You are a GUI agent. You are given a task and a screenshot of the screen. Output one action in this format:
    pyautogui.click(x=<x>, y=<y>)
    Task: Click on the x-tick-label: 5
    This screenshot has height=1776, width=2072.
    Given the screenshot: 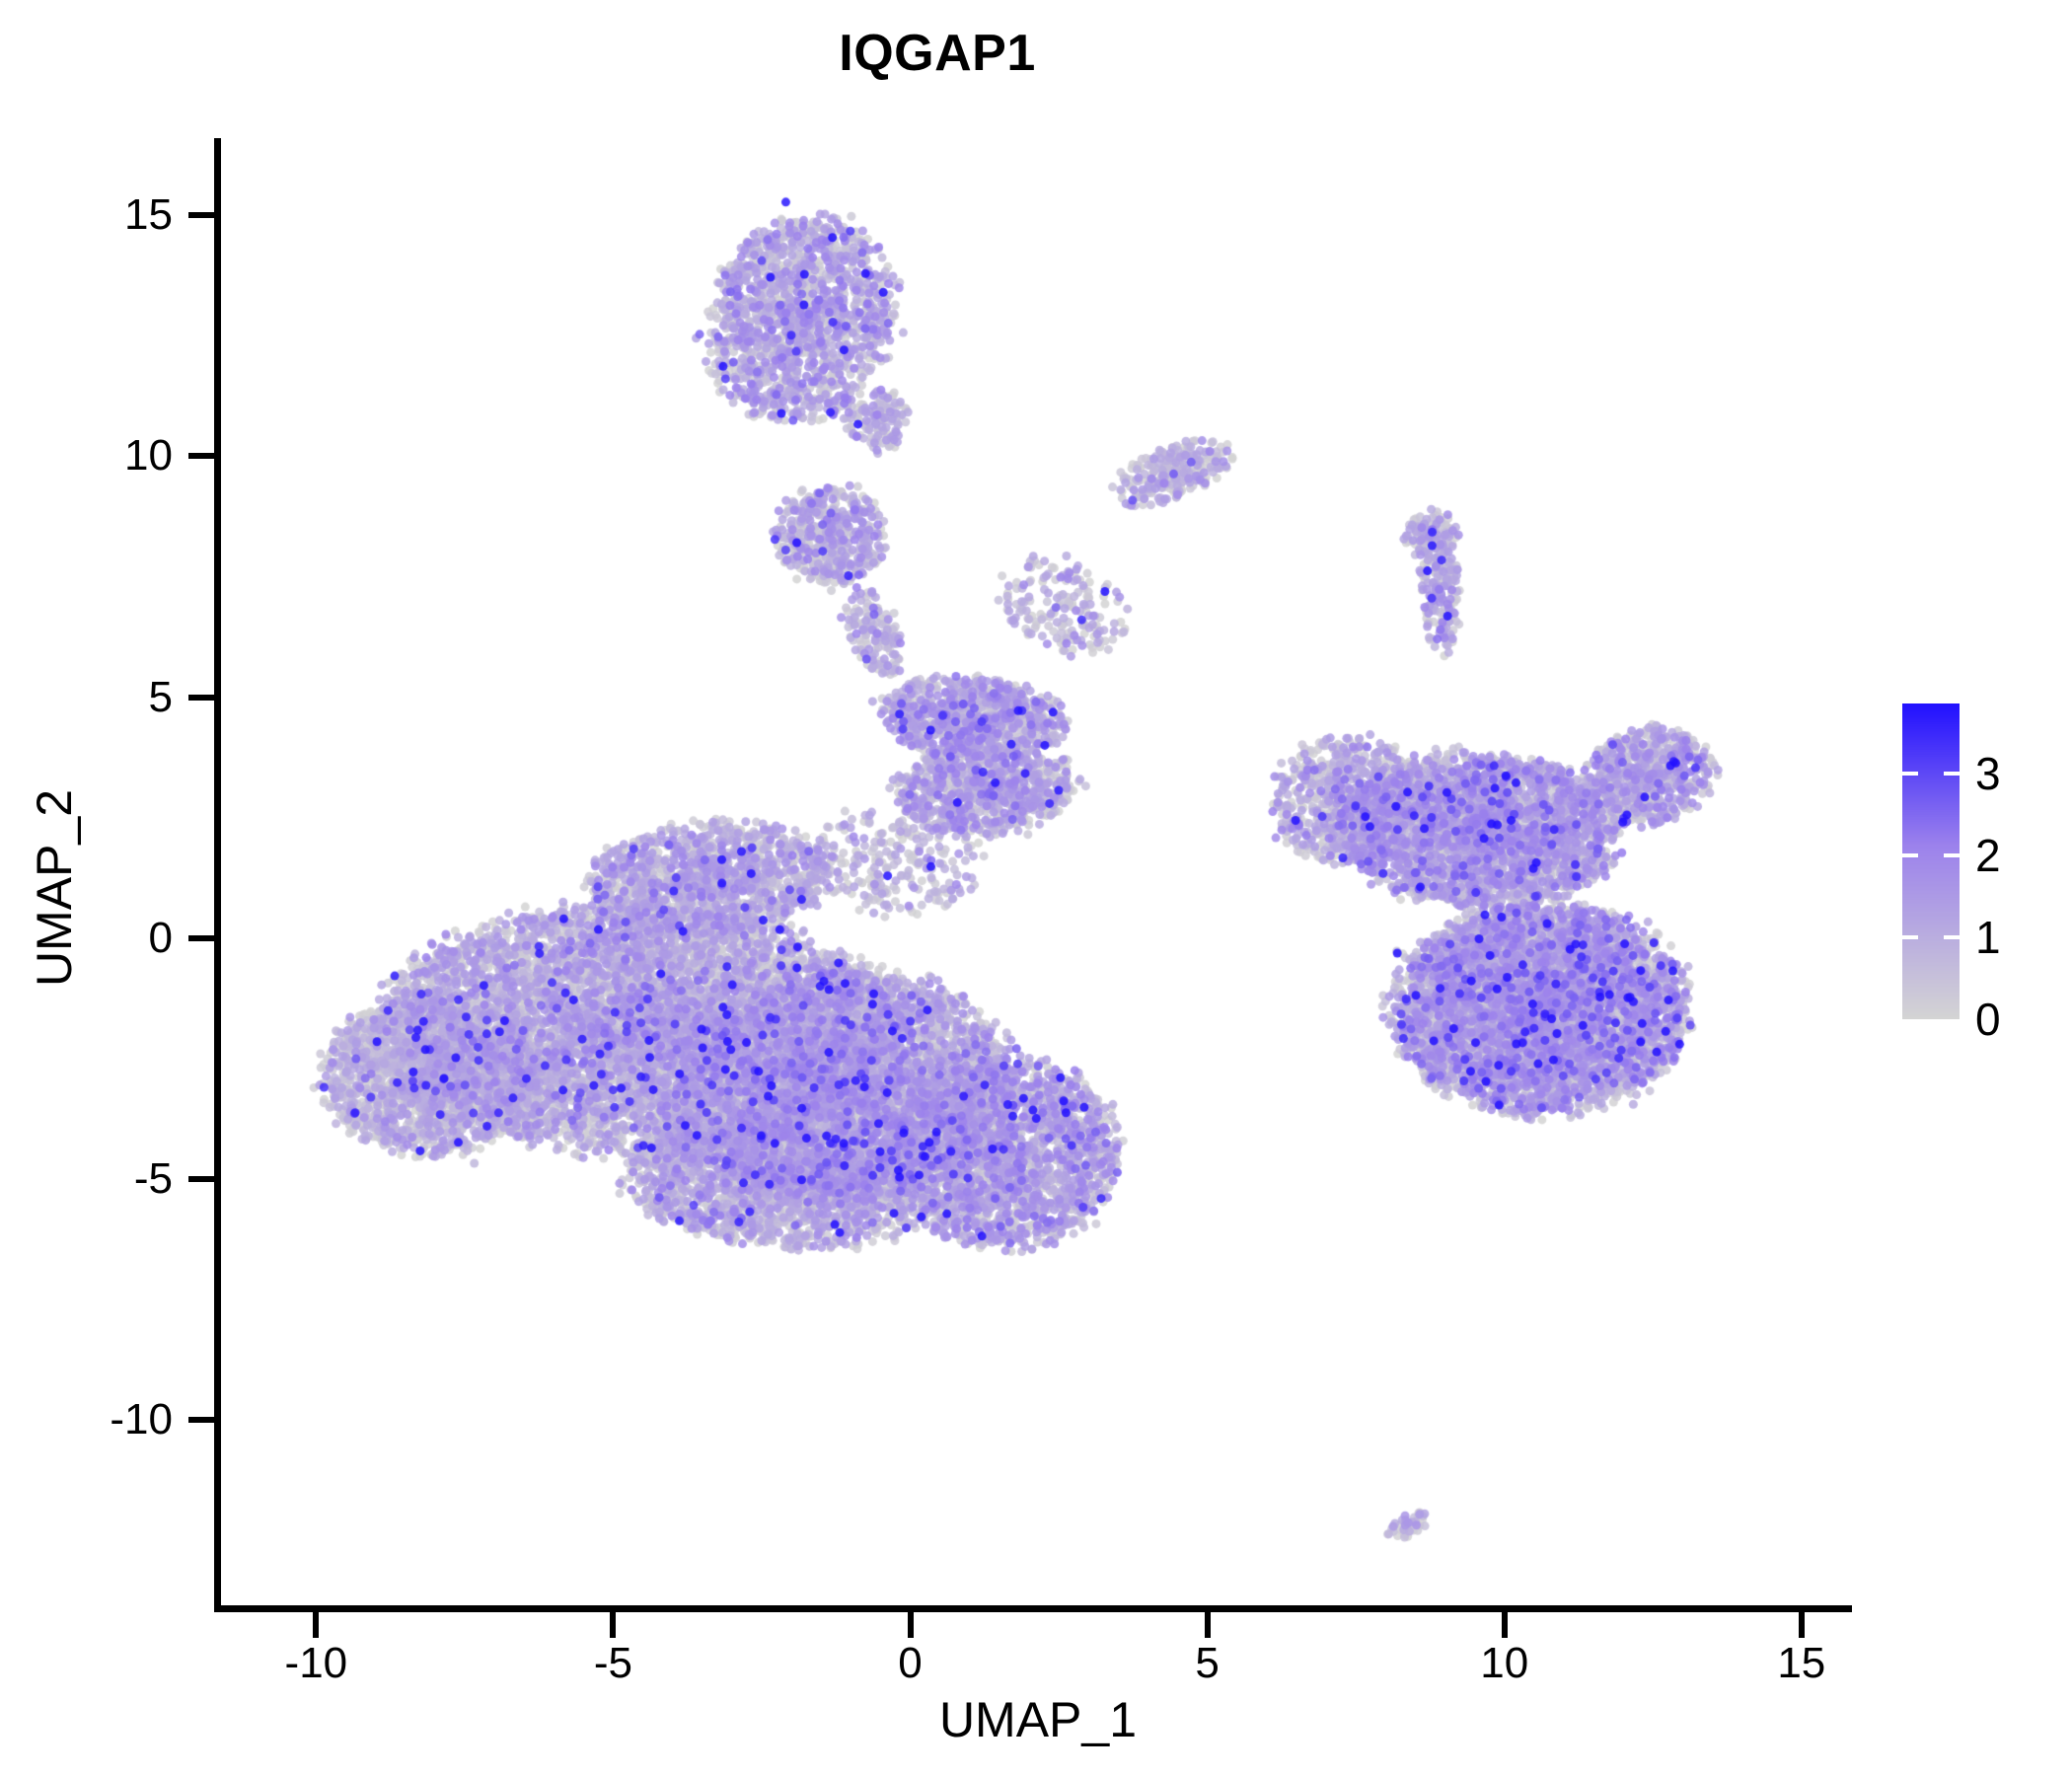 What is the action you would take?
    pyautogui.click(x=1208, y=1663)
    